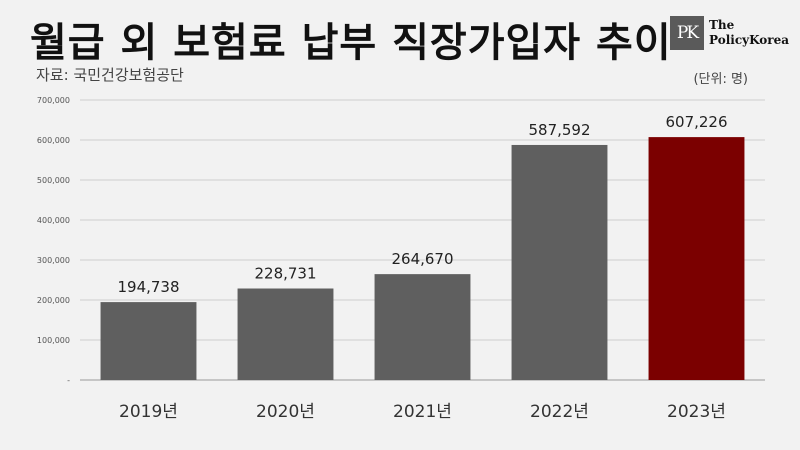 This screenshot has height=450, width=800. What do you see at coordinates (696, 122) in the screenshot?
I see `bar-value-label: 607,226` at bounding box center [696, 122].